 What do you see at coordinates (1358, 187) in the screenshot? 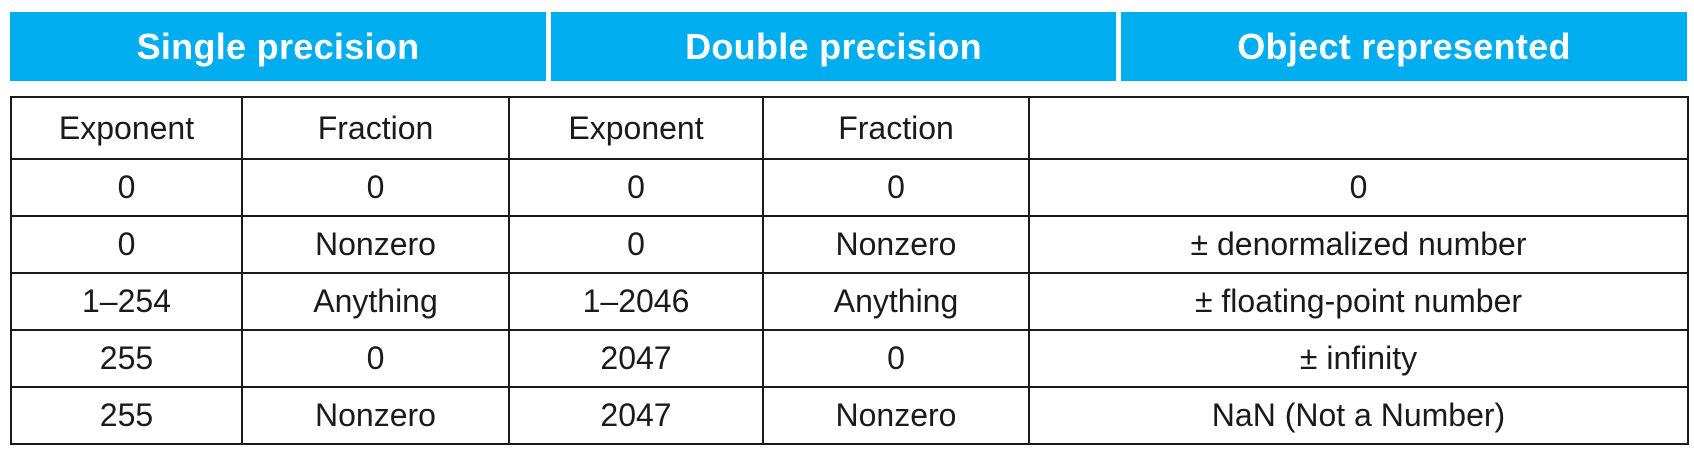
I see `object-cell: 0` at bounding box center [1358, 187].